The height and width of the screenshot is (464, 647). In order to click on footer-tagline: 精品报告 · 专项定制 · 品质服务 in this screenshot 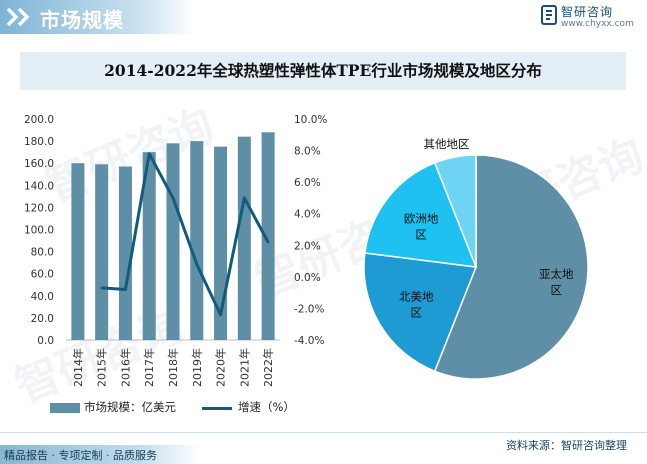, I will do `click(80, 455)`.